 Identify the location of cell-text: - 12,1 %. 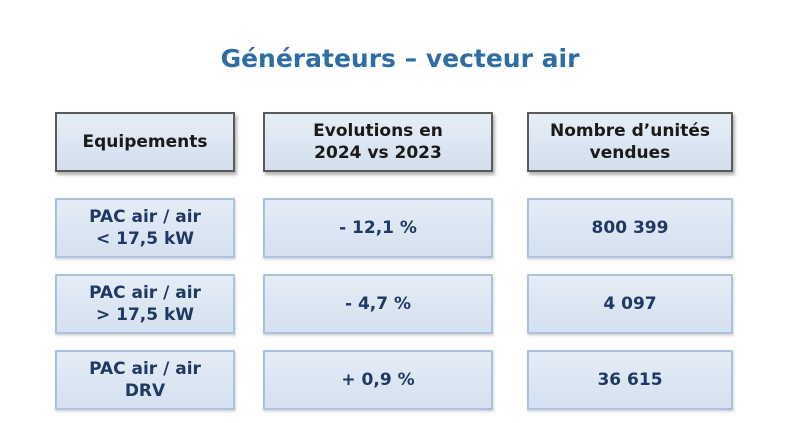
(378, 228).